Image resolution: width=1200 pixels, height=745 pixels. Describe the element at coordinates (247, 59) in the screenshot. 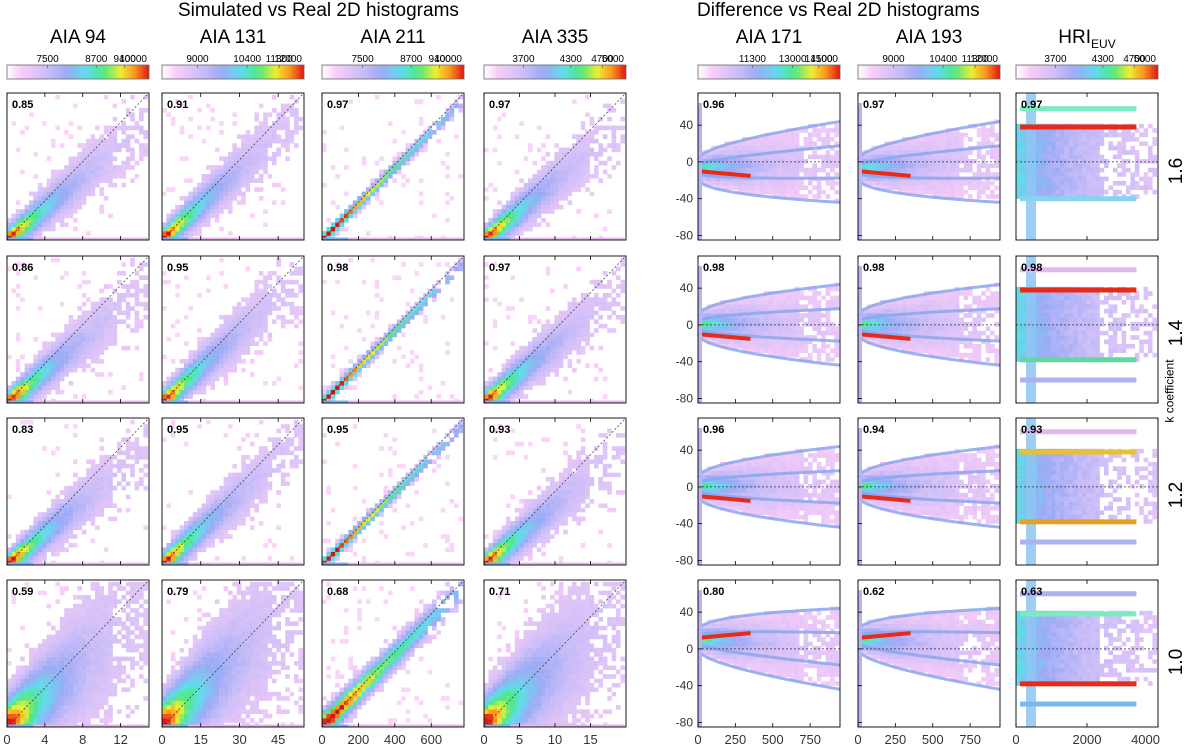

I see `colorbar-tick-label: 10400` at that location.